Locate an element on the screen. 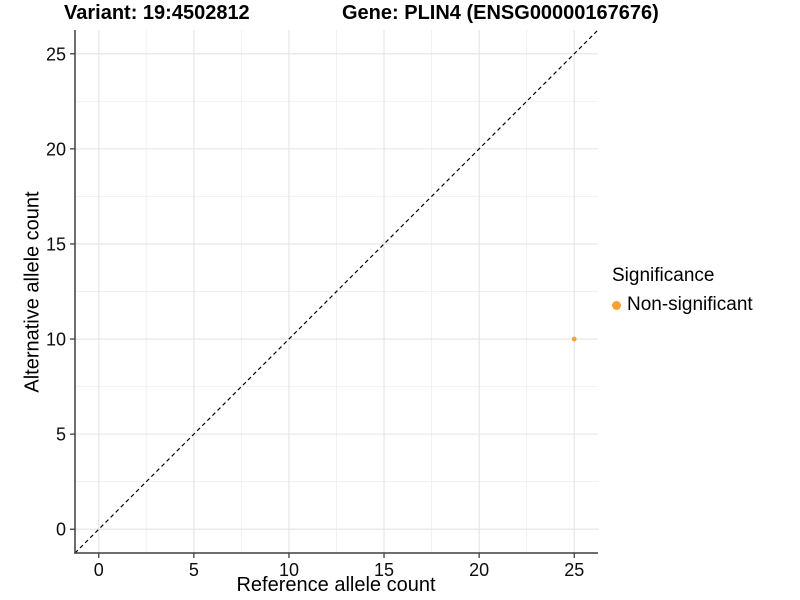 The height and width of the screenshot is (600, 800). x-tick-label: 15 is located at coordinates (384, 570).